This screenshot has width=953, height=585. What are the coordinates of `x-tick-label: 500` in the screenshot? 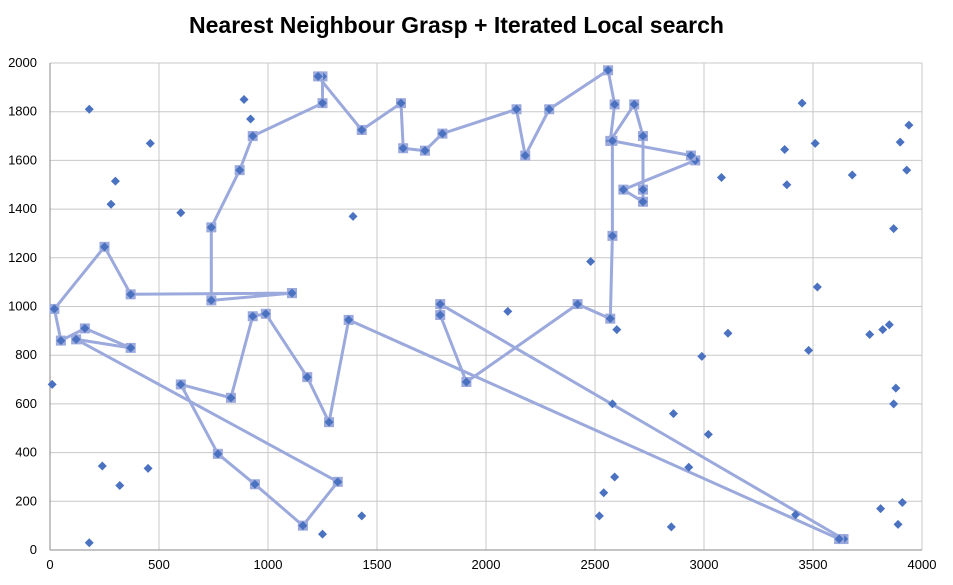 It's located at (159, 564).